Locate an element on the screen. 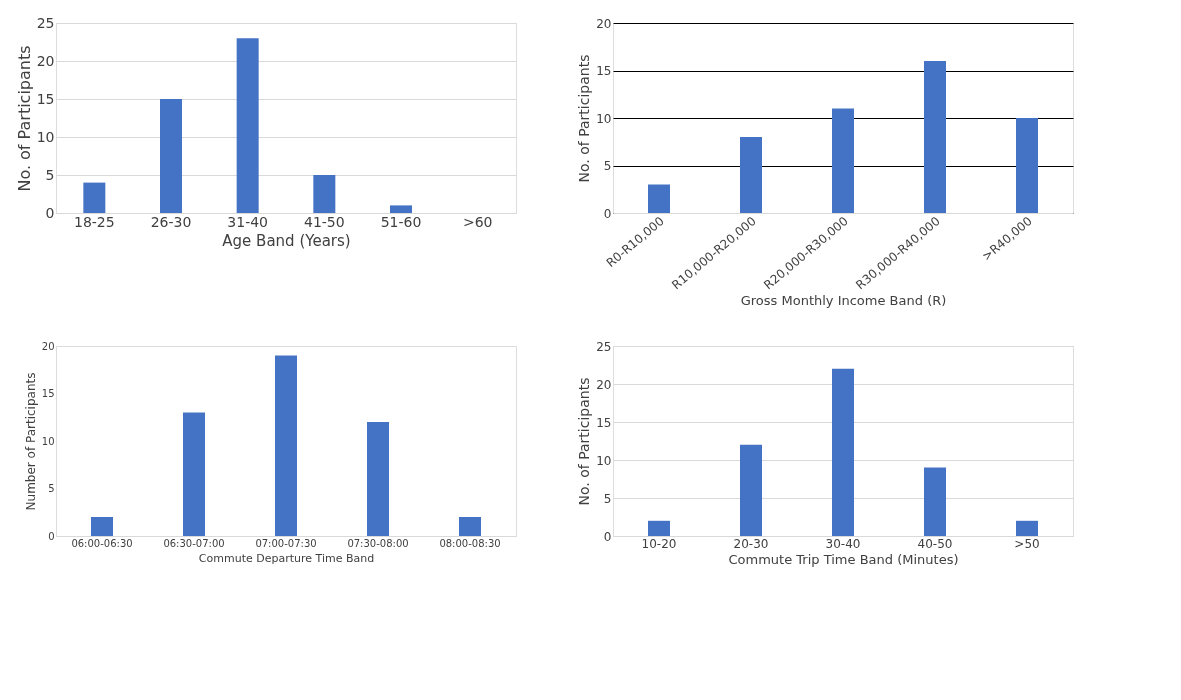 The image size is (1181, 700). x-tick-label: 51-60 is located at coordinates (401, 221).